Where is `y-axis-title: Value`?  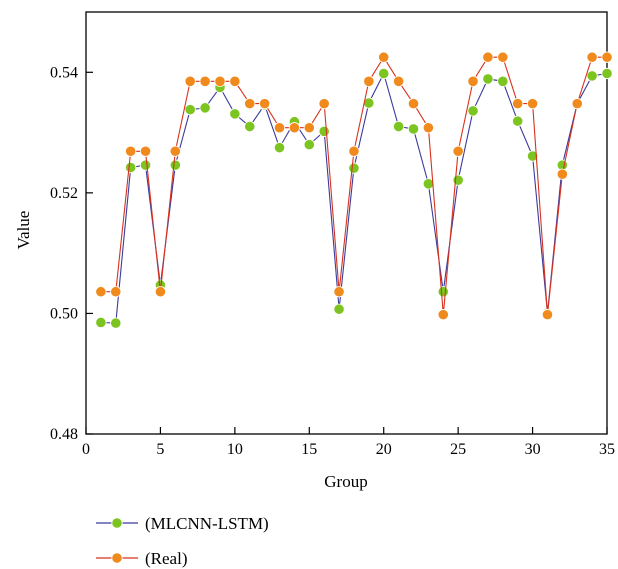
y-axis-title: Value is located at coordinates (23, 230).